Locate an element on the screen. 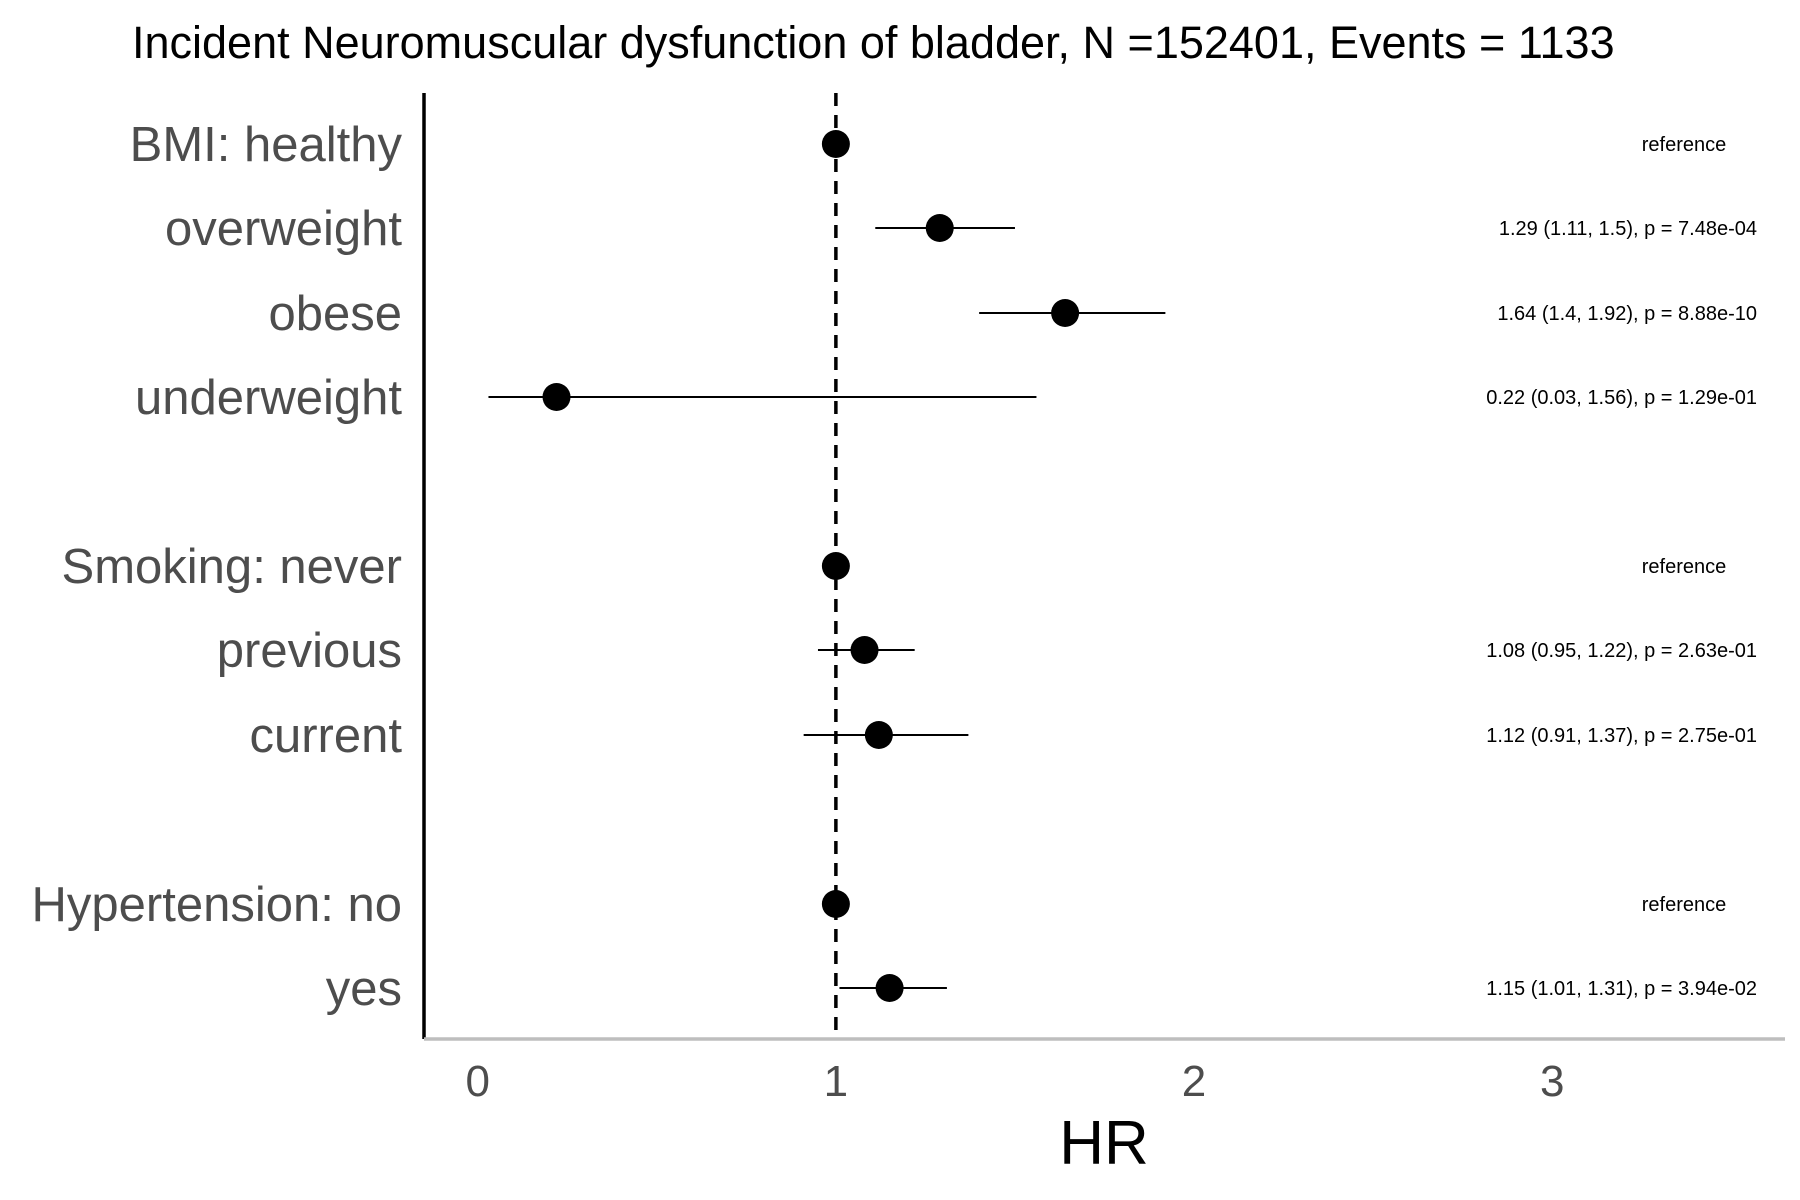  row-label: obese is located at coordinates (335, 314).